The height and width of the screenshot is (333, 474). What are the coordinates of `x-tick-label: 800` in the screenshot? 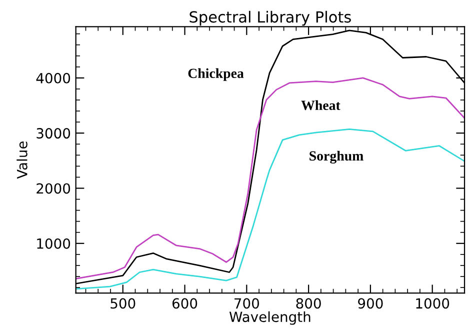 It's located at (308, 303).